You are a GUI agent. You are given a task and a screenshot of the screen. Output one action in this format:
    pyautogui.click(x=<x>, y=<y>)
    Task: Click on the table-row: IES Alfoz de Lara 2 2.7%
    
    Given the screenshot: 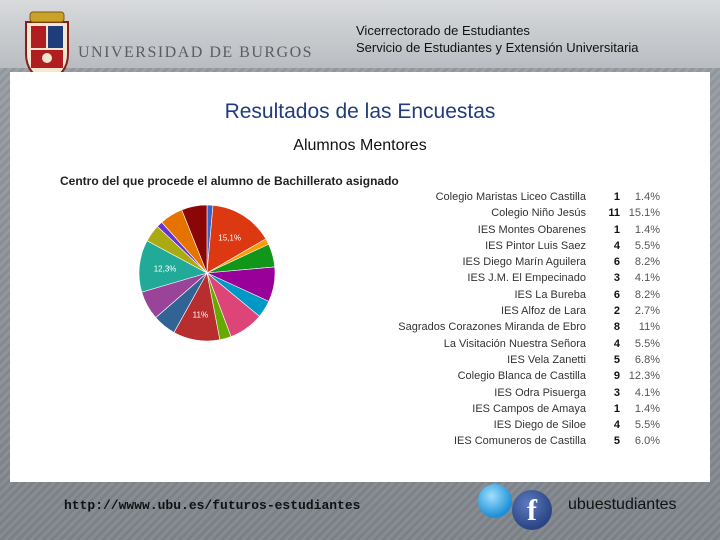 What is the action you would take?
    pyautogui.click(x=525, y=312)
    